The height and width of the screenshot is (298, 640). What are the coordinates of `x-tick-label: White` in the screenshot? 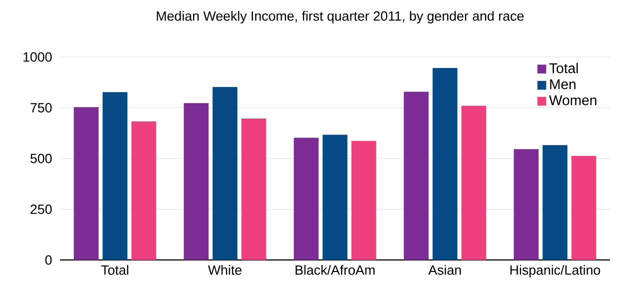 It's located at (225, 269).